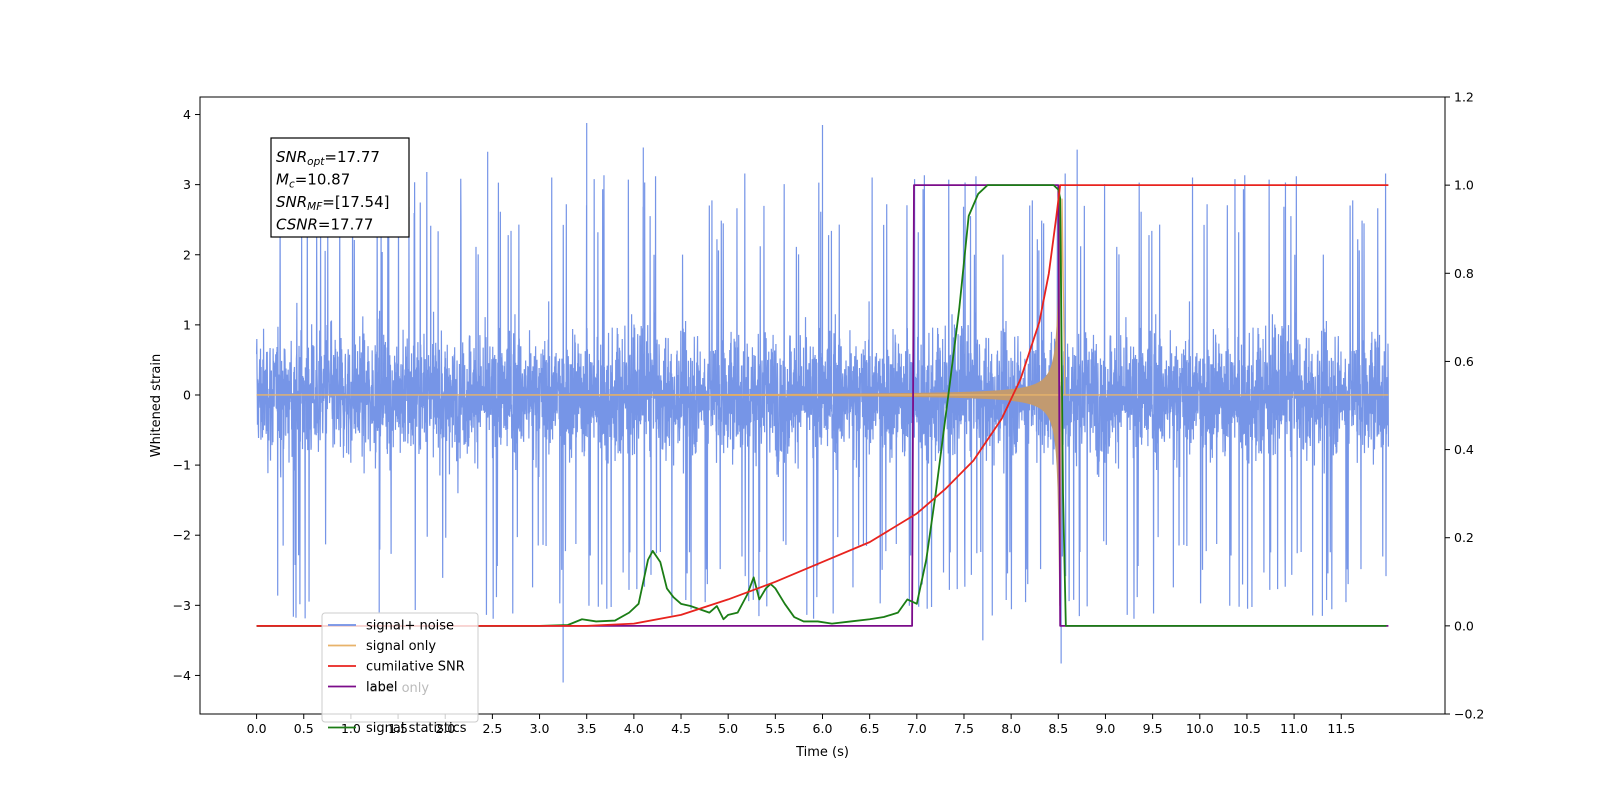  What do you see at coordinates (398, 728) in the screenshot?
I see `x-tick-label: 1.5` at bounding box center [398, 728].